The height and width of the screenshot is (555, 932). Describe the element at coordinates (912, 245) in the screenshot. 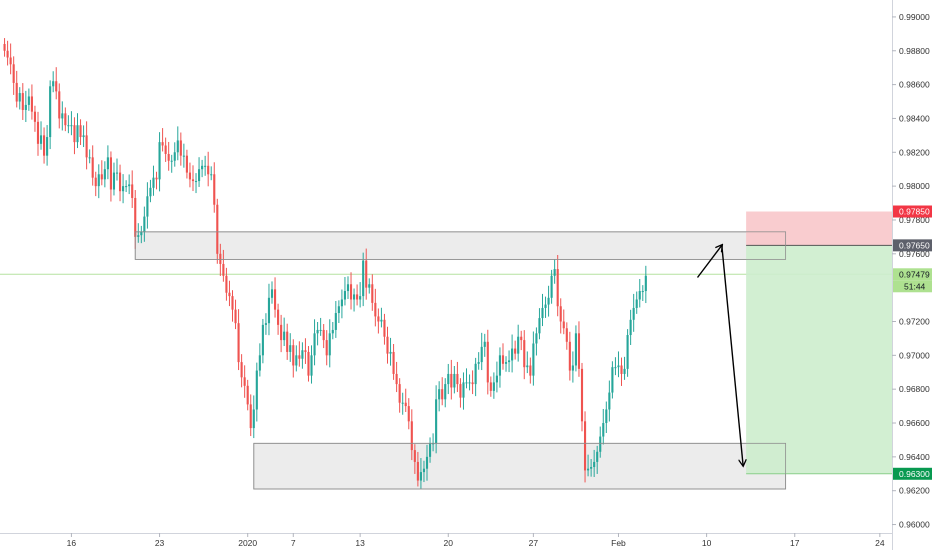

I see `entry-price-badge-bg` at that location.